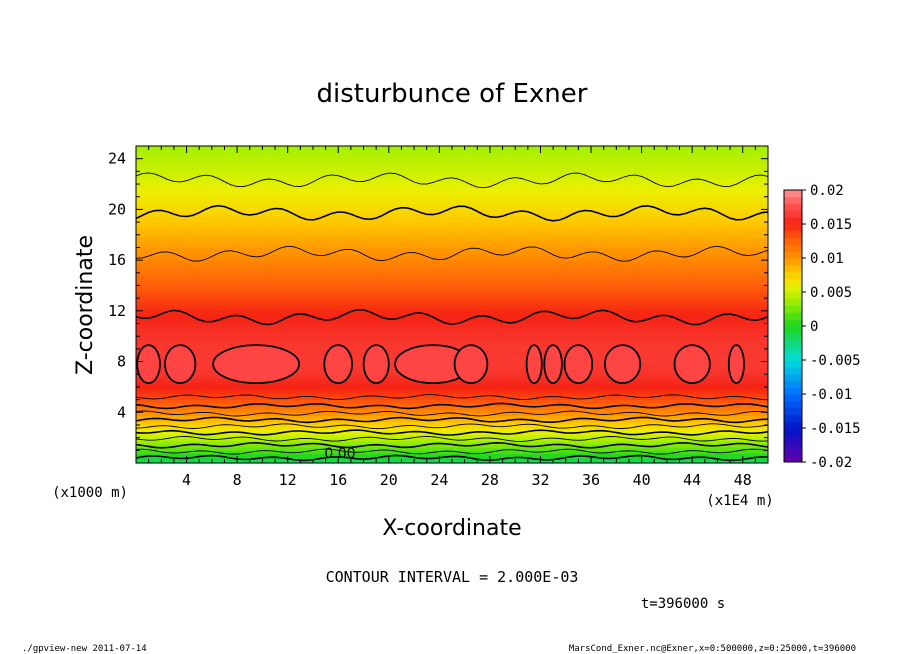 The width and height of the screenshot is (904, 654). Describe the element at coordinates (85, 305) in the screenshot. I see `y-axis-label: Z-coordinate` at that location.